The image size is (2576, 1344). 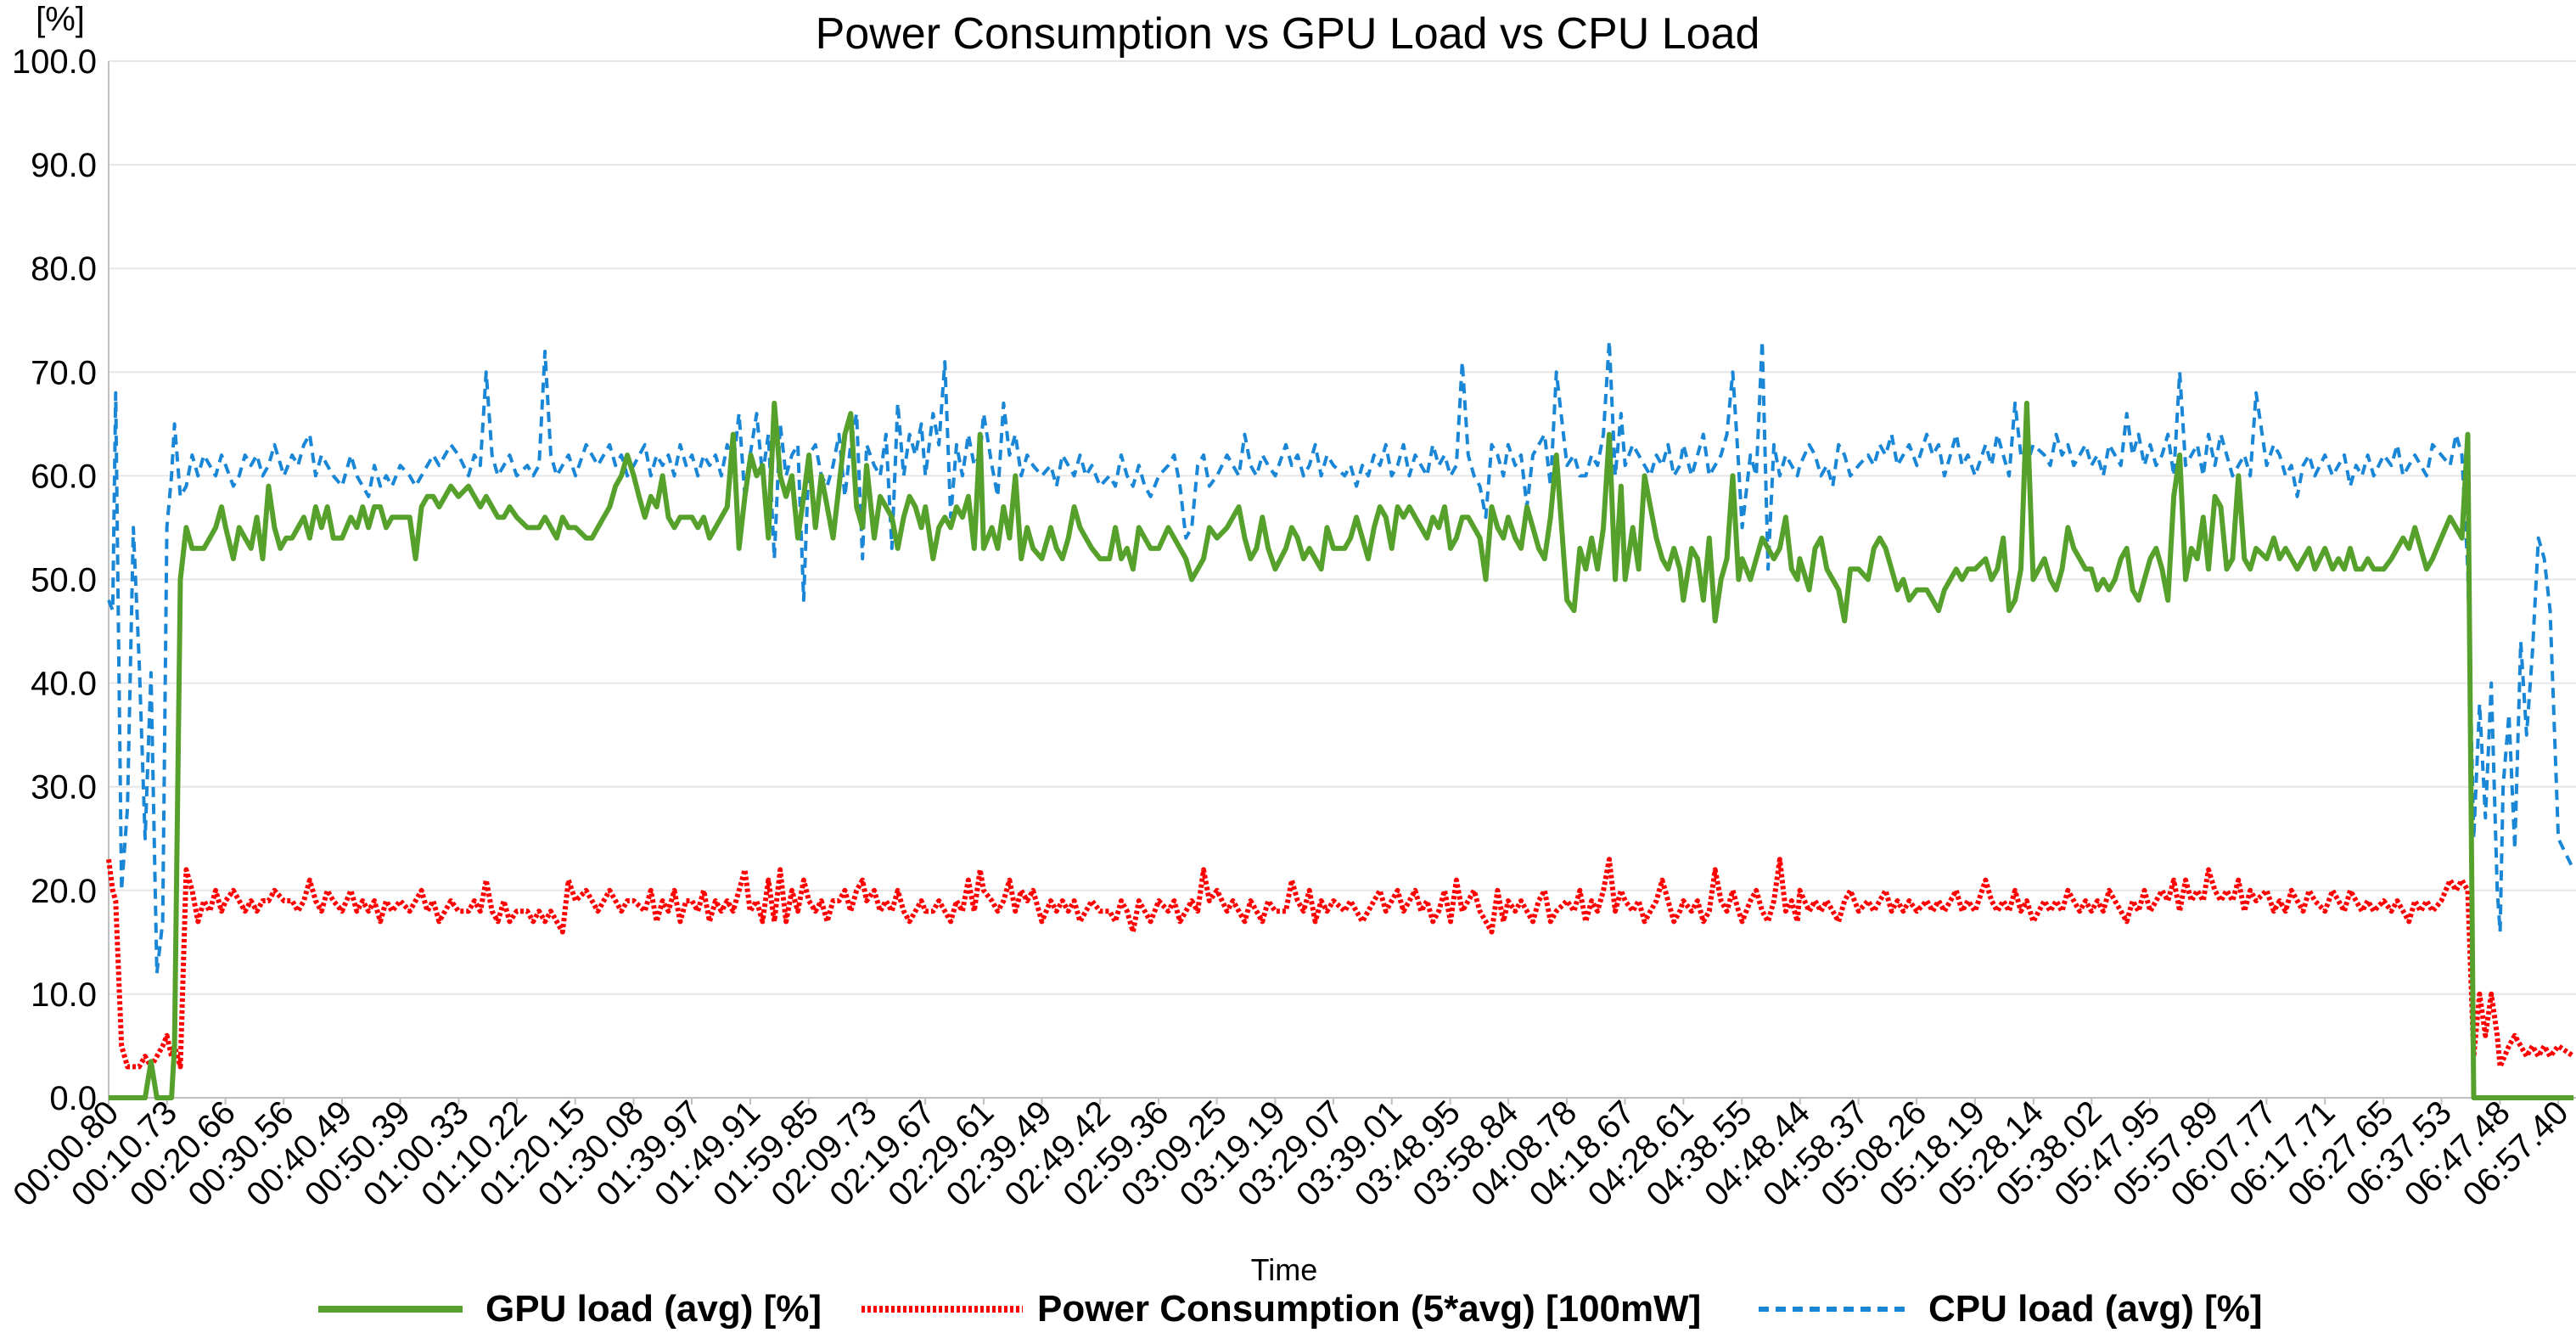 I want to click on y-tick-label: 50.0, so click(x=64, y=580).